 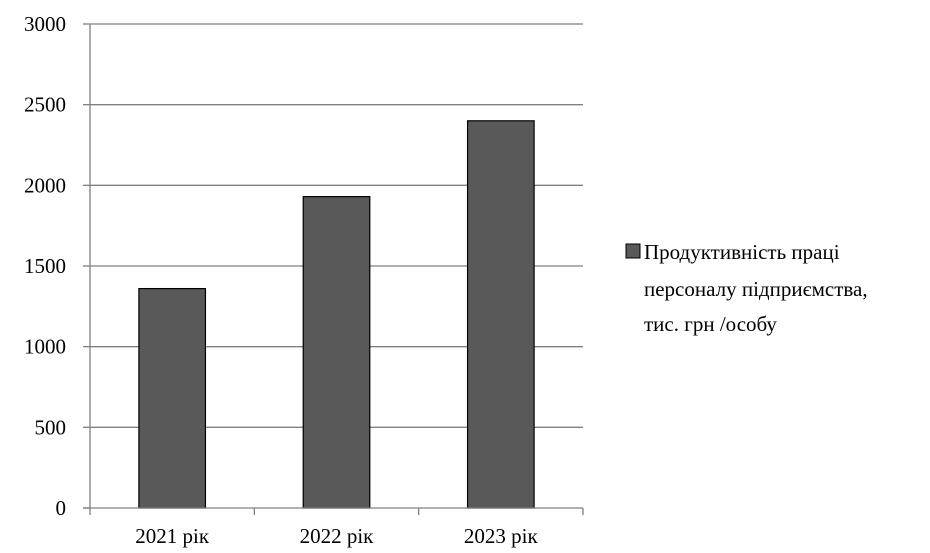 I want to click on legend-swatch, so click(x=633, y=251).